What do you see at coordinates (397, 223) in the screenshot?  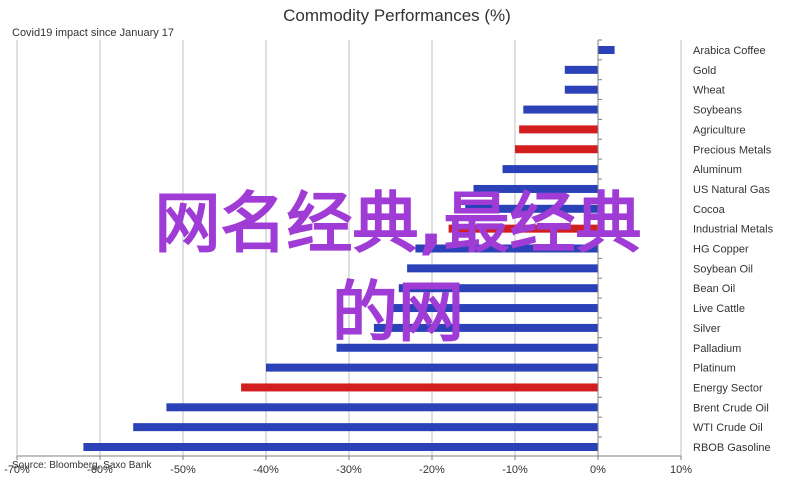 I see `overlay-text-line1: 网名经典,最经典` at bounding box center [397, 223].